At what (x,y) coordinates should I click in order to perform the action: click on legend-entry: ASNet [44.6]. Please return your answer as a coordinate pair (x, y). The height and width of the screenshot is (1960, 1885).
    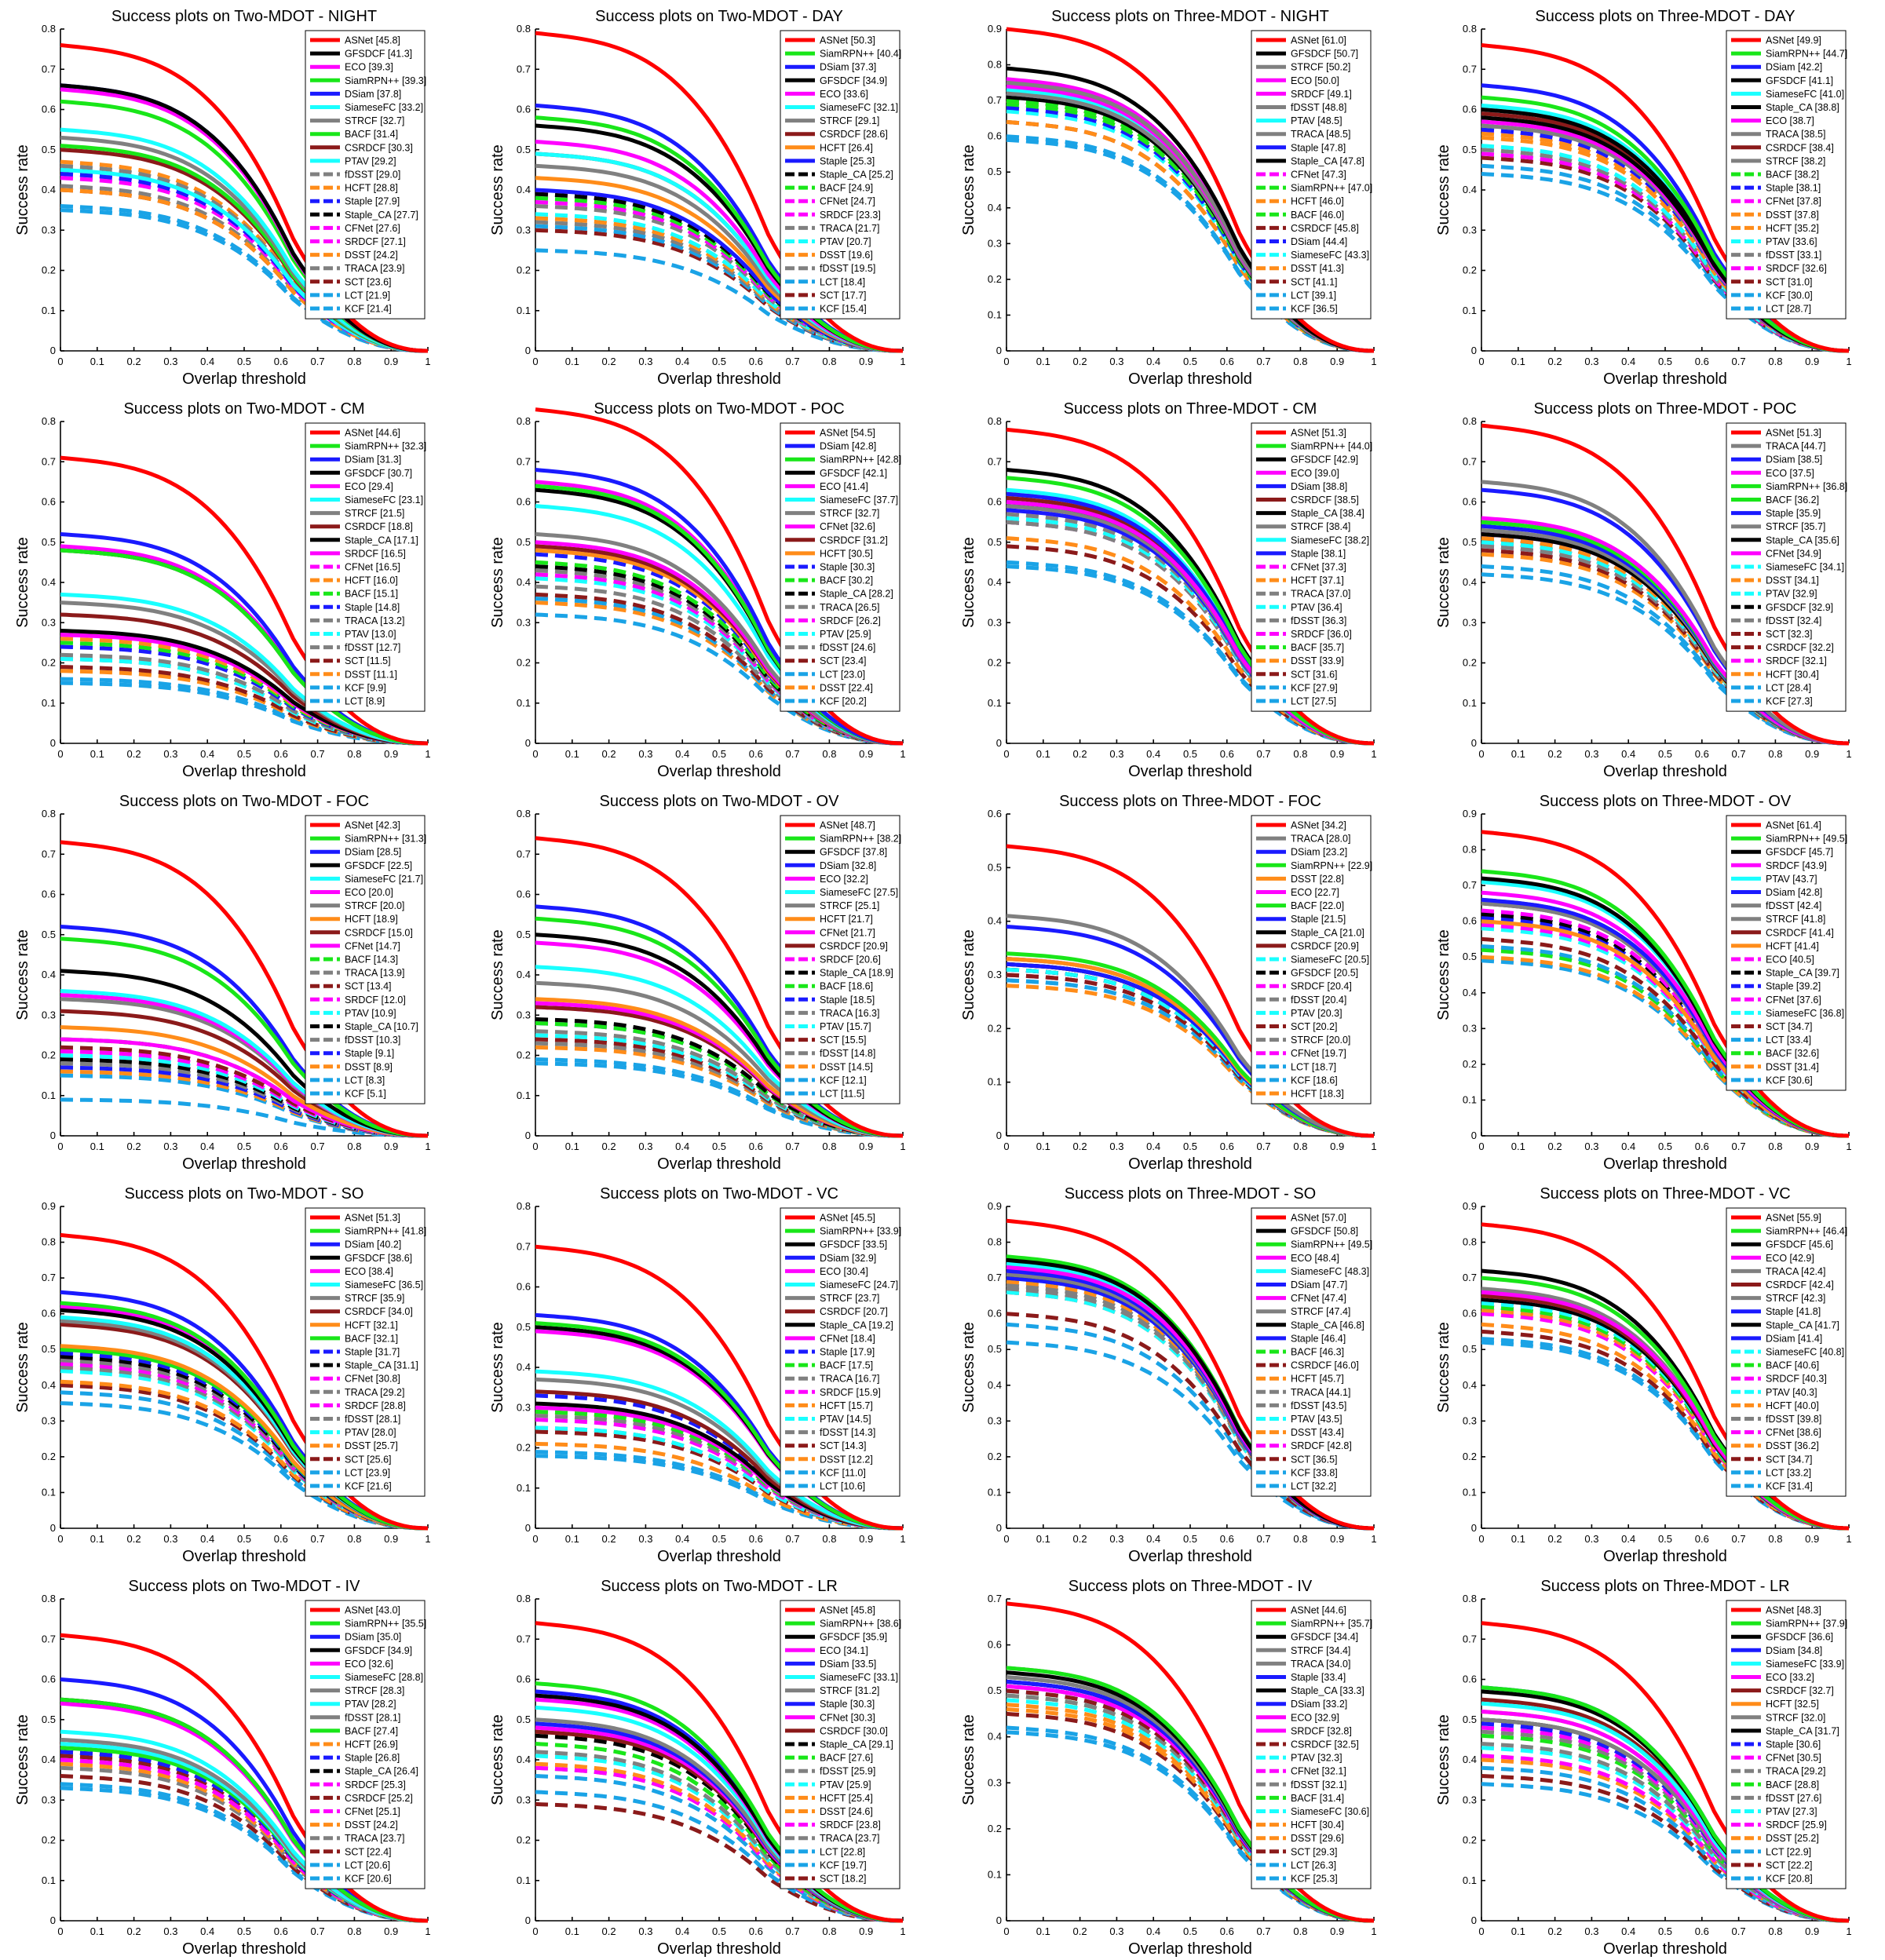
    Looking at the image, I should click on (372, 434).